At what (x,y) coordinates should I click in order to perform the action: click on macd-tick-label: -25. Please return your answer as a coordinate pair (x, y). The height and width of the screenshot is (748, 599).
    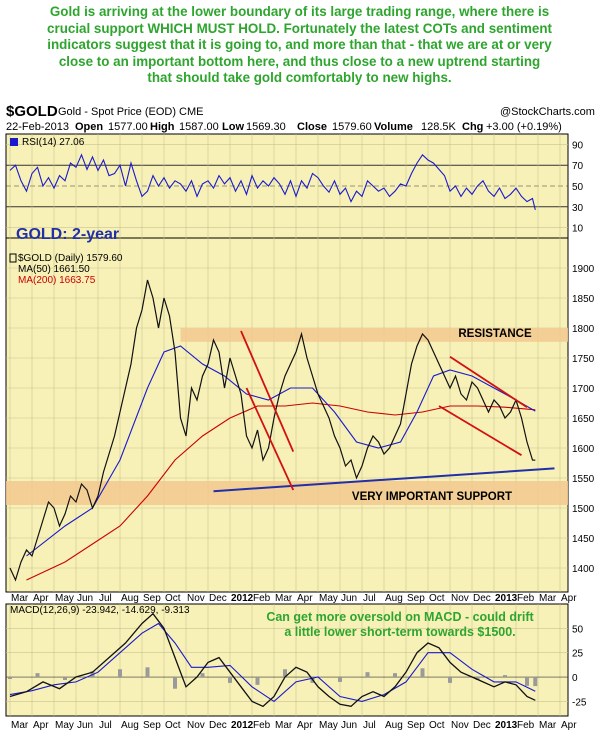
    Looking at the image, I should click on (579, 702).